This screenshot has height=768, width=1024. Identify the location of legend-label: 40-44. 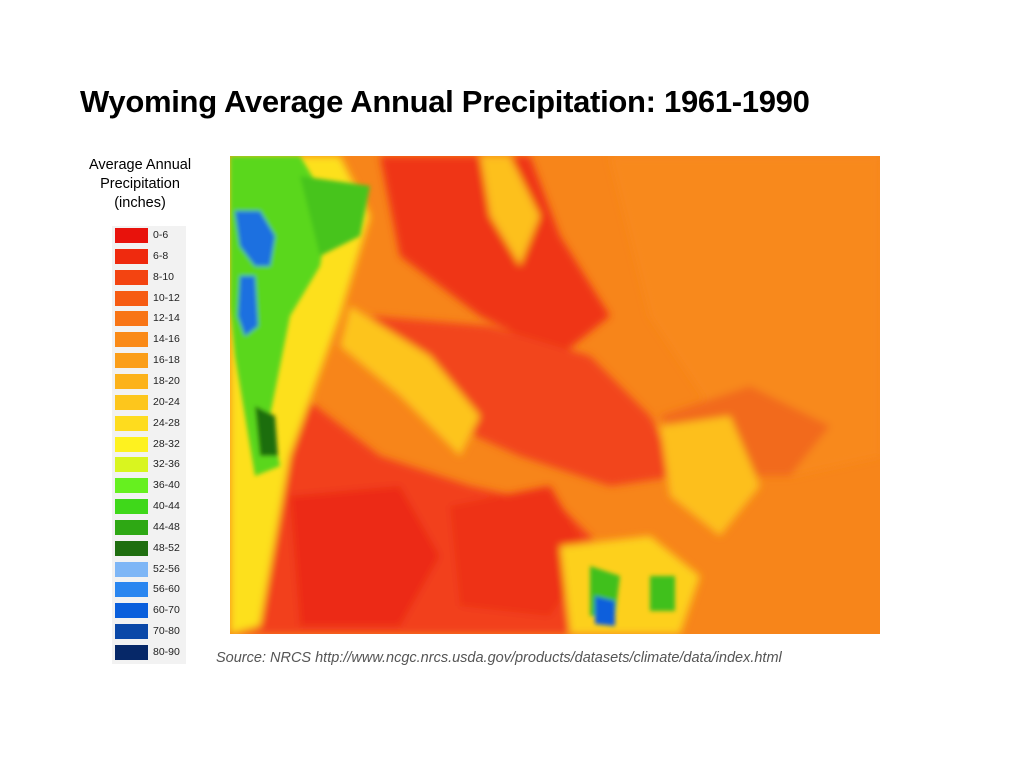
(166, 506).